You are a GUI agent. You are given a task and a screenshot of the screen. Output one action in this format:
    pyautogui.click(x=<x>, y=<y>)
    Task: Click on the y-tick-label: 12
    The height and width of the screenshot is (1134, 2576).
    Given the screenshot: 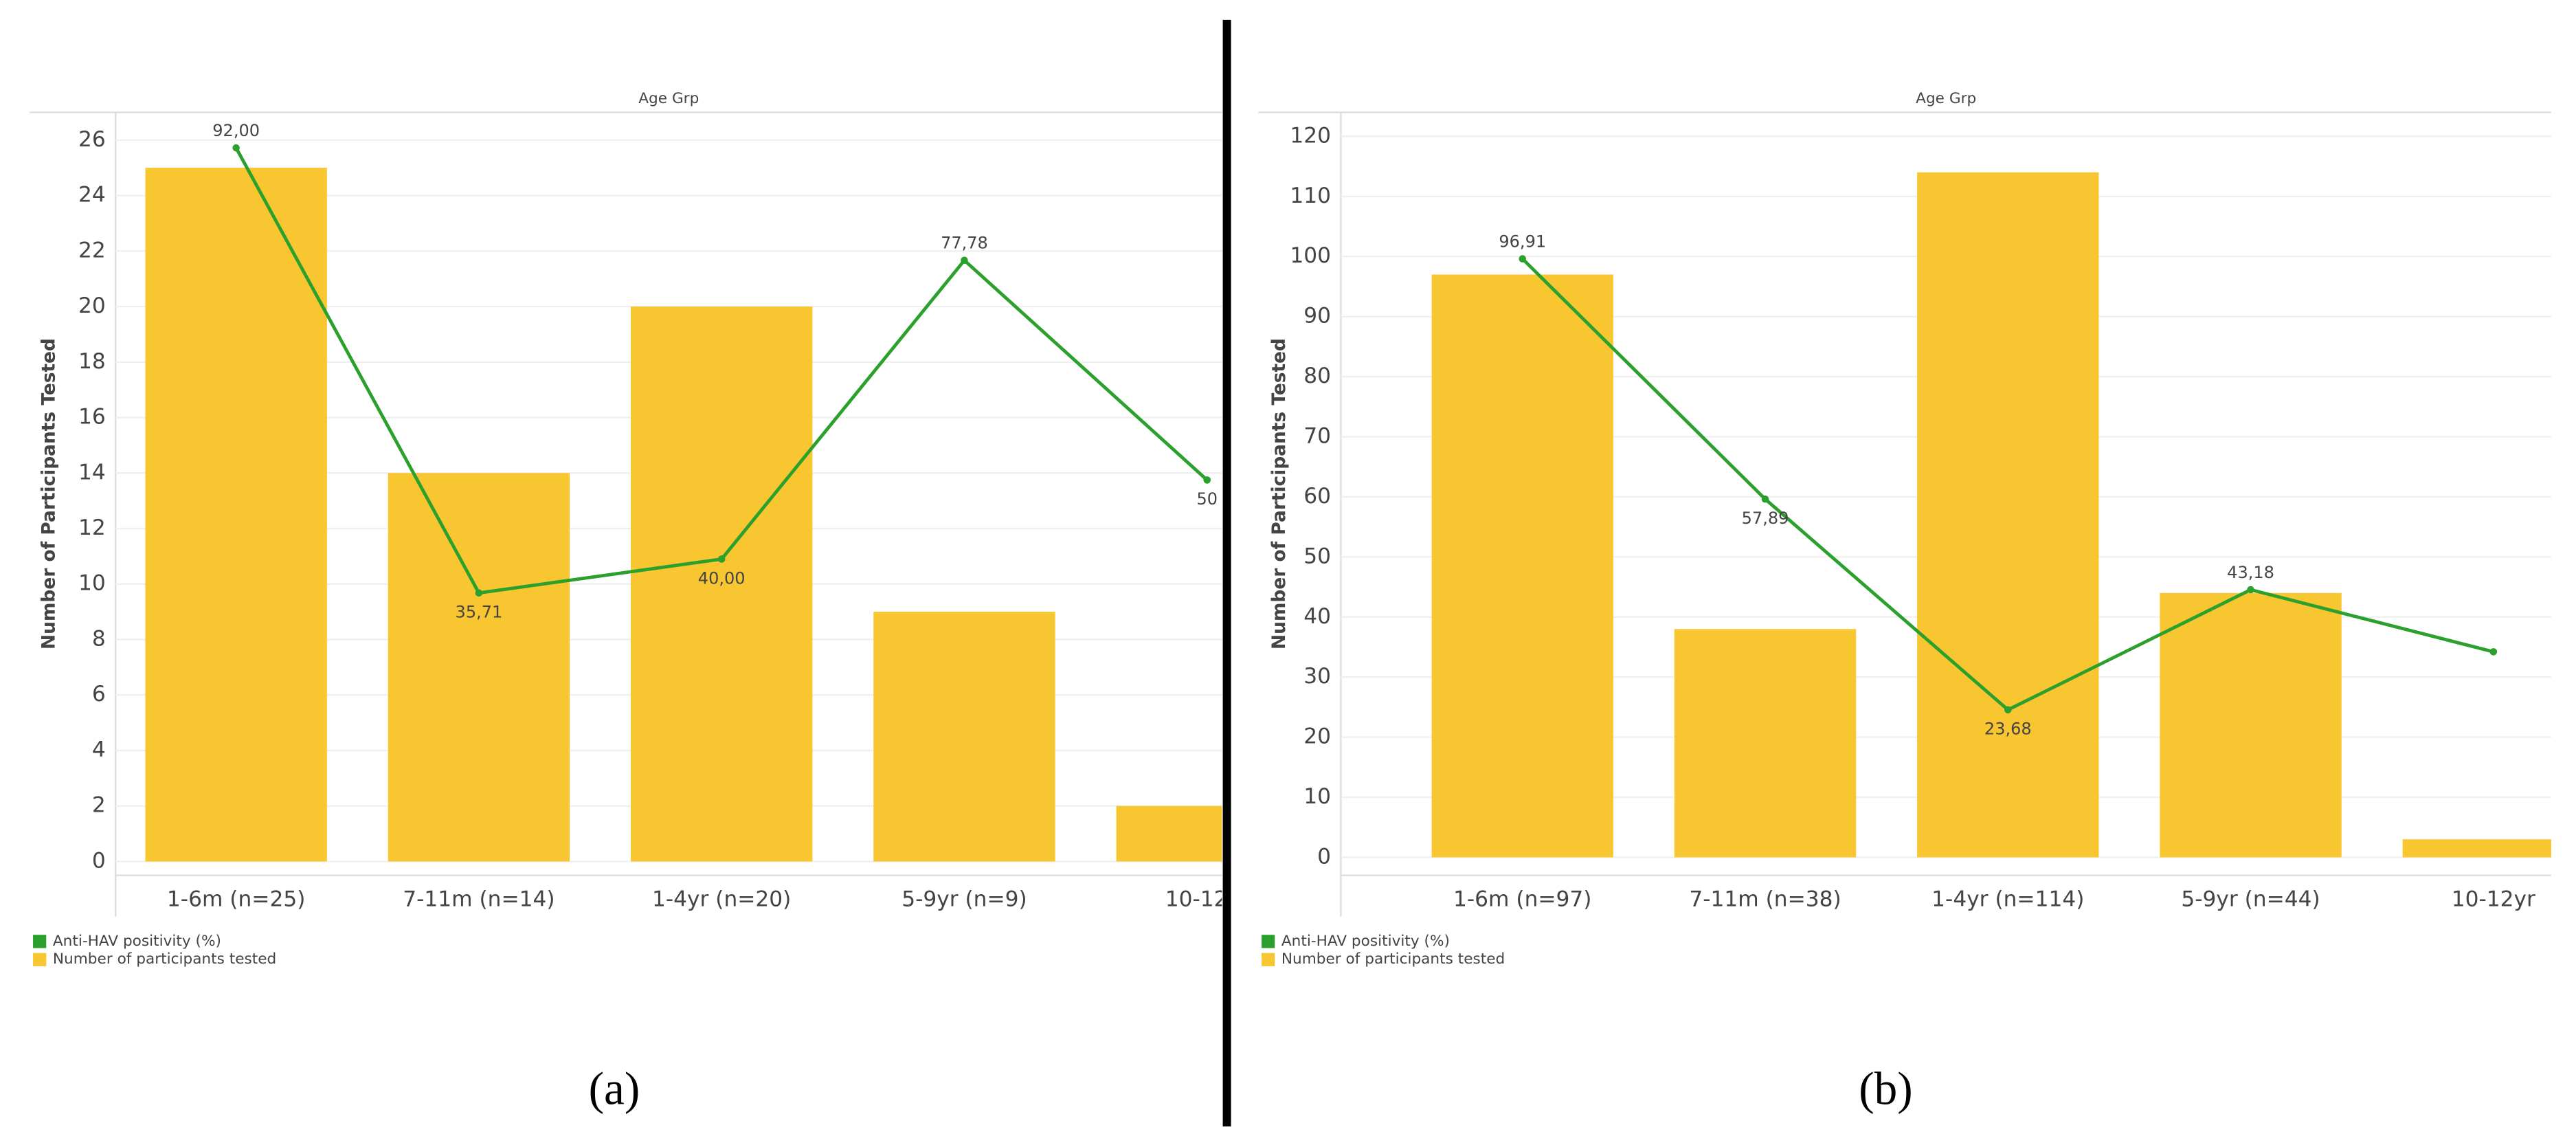 What is the action you would take?
    pyautogui.click(x=92, y=527)
    